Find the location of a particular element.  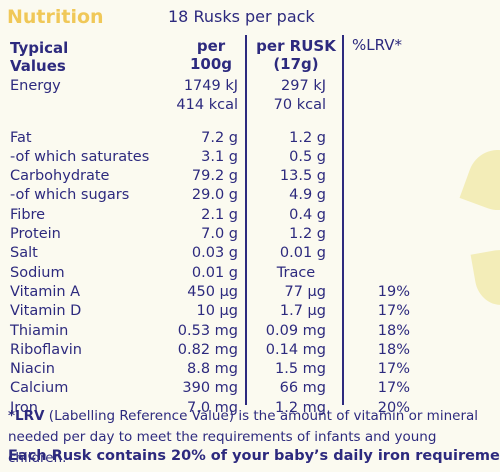

value-per-rusk: 1.2 mg is located at coordinates (300, 407).